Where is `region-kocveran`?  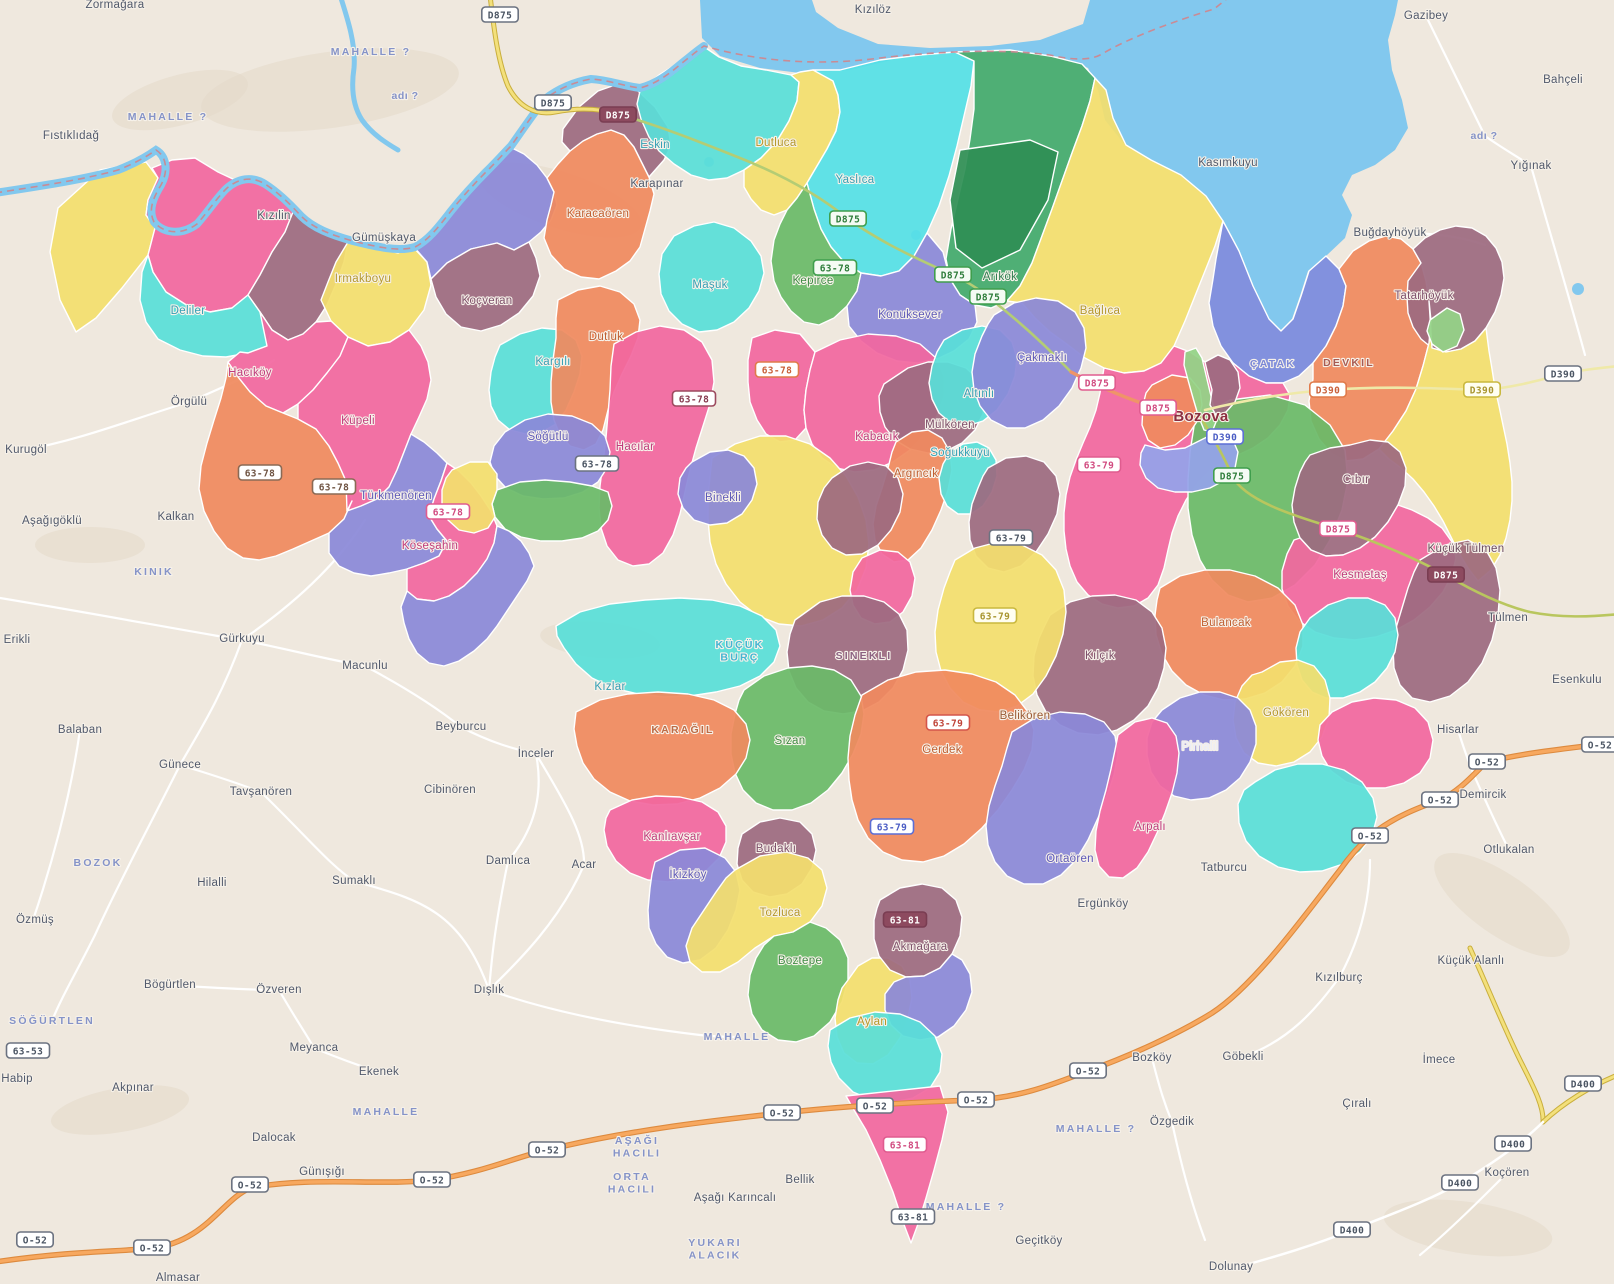
region-kocveran is located at coordinates (485, 286).